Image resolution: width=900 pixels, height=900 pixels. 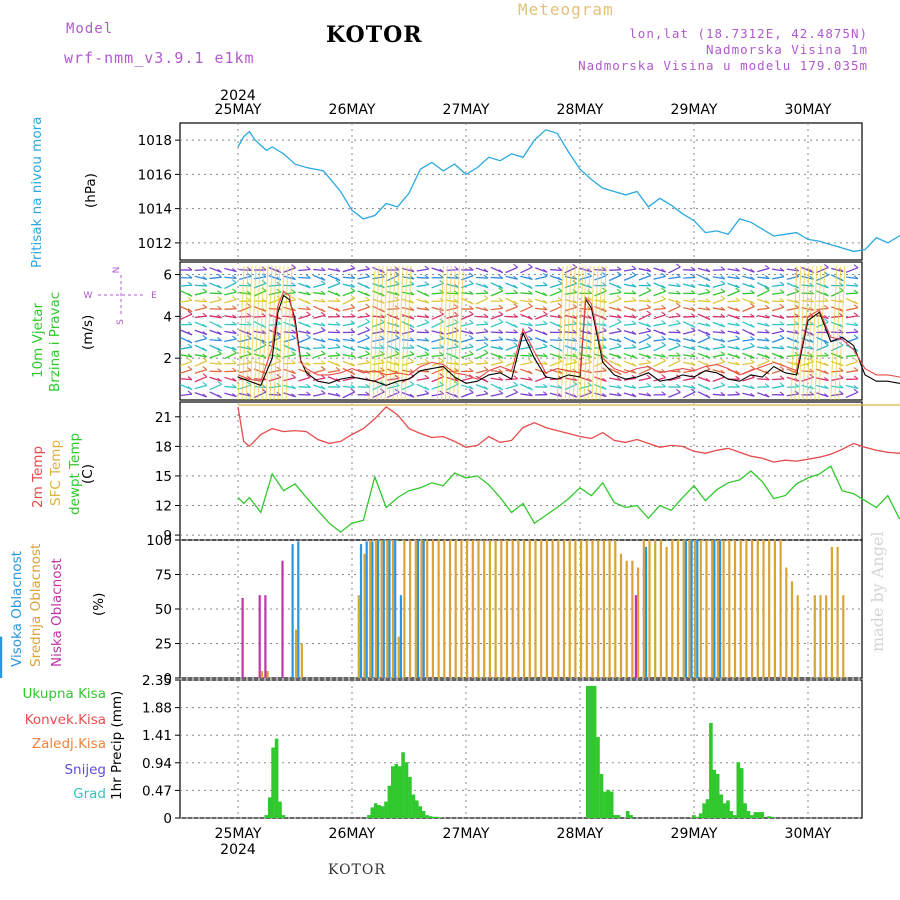 What do you see at coordinates (155, 141) in the screenshot?
I see `y-tick-label: 1018` at bounding box center [155, 141].